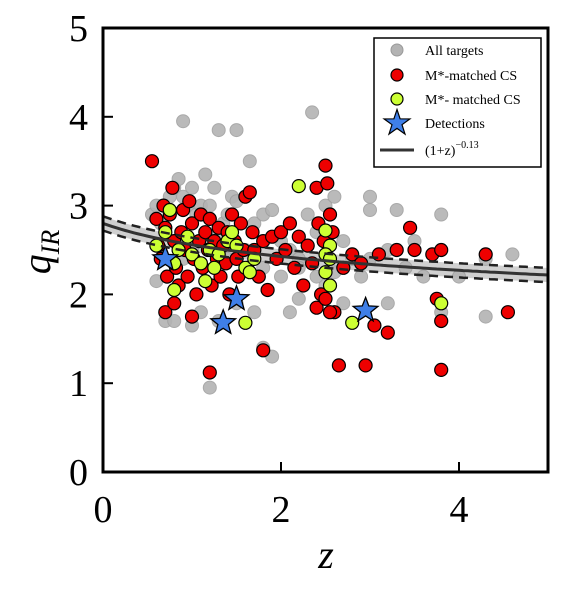 This screenshot has width=563, height=592. I want to click on y-tick-label: 2, so click(78, 295).